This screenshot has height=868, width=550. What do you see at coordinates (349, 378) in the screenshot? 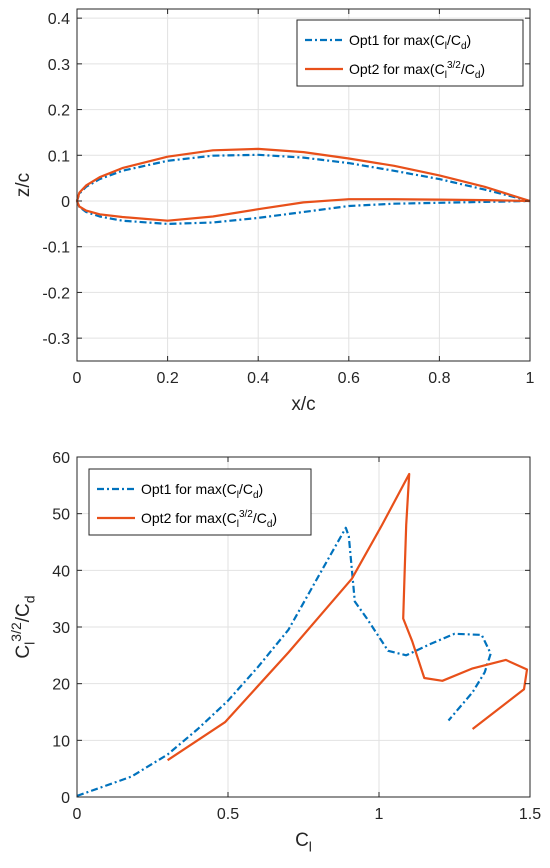
I see `x-tick-label: 0.6` at bounding box center [349, 378].